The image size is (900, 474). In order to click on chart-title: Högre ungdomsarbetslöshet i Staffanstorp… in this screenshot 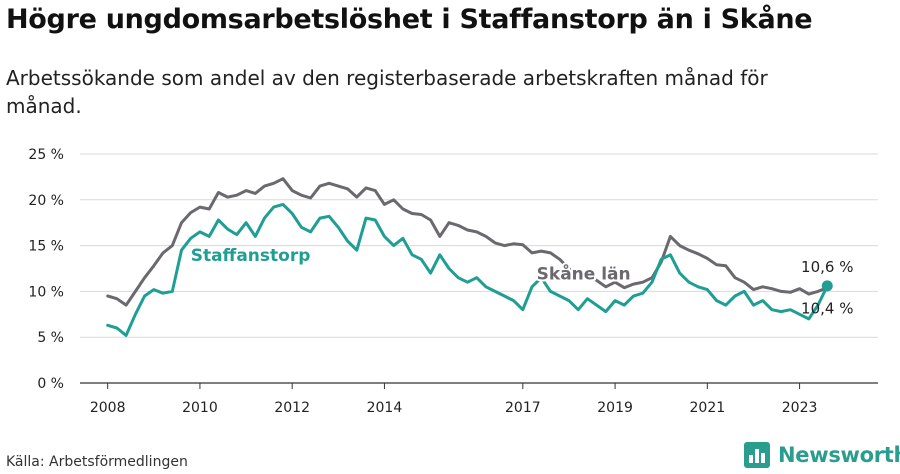, I will do `click(409, 19)`.